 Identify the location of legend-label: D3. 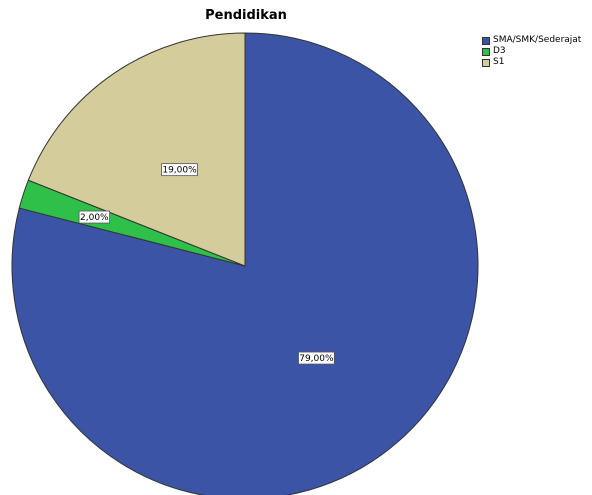
(499, 51).